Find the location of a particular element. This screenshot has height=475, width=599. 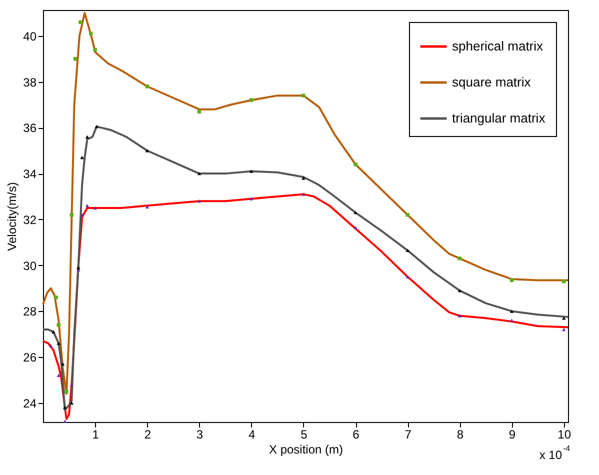

x-tick-label: 5 is located at coordinates (304, 435).